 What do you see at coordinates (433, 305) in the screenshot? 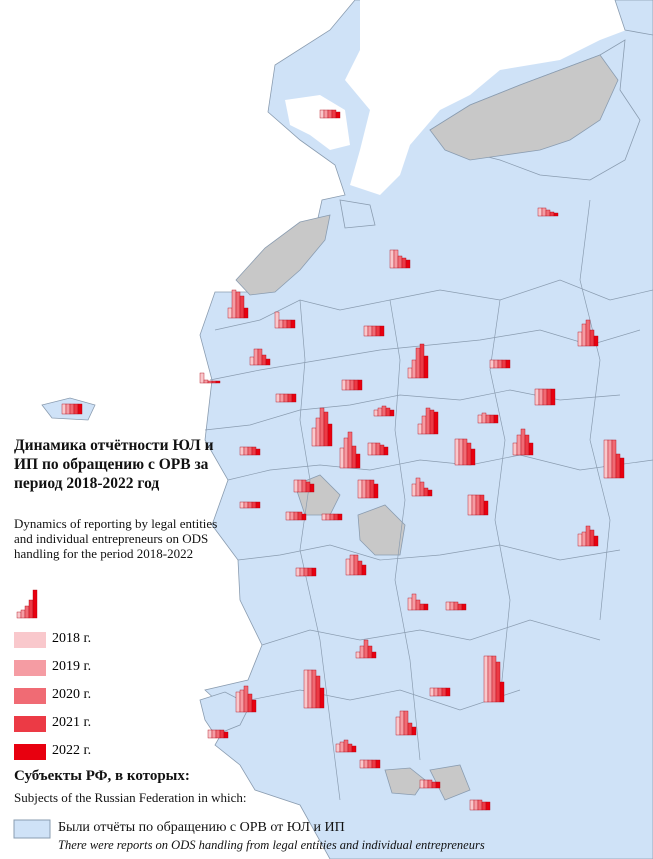
I see `border` at bounding box center [433, 305].